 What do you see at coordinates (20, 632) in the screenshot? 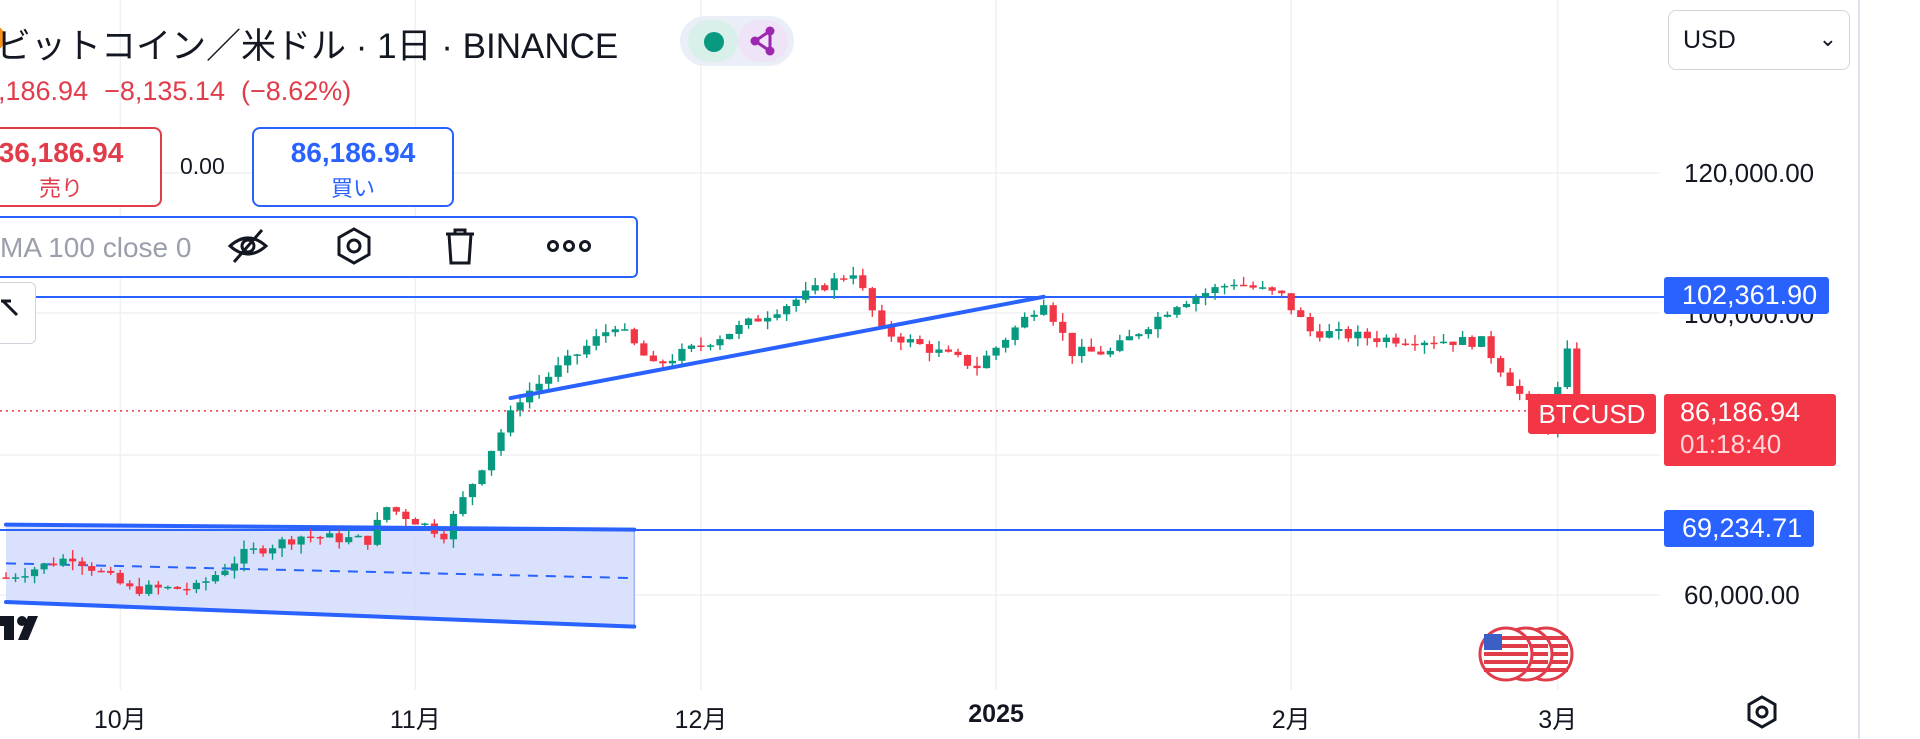
I see `tradingview-logo-icon` at bounding box center [20, 632].